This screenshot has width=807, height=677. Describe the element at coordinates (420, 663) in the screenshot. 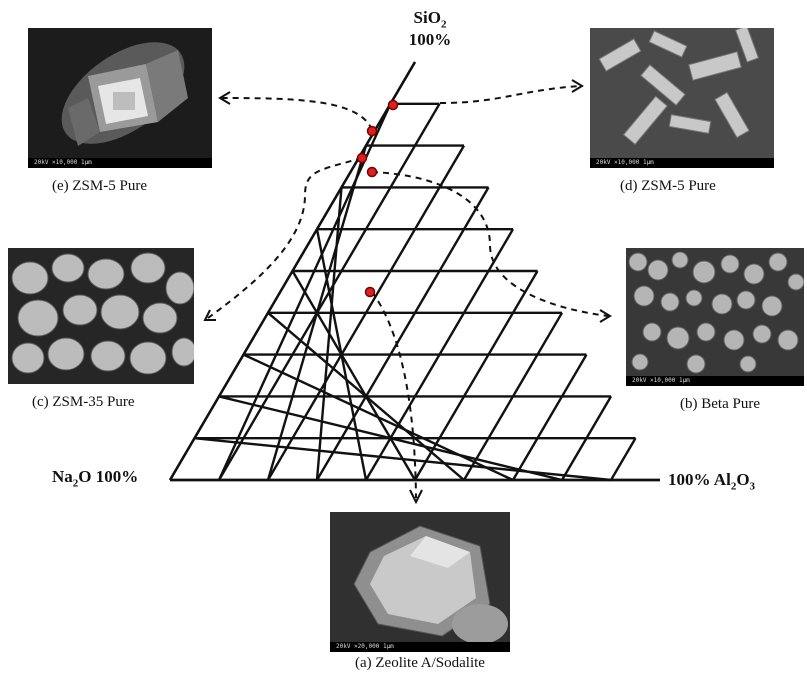

I see `caption-a: (a) Zeolite A/Sodalite` at that location.